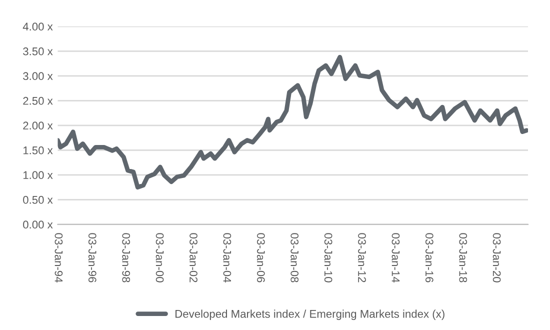 The image size is (550, 330). Describe the element at coordinates (362, 257) in the screenshot. I see `x-tick-label: 03-Jan-12` at that location.